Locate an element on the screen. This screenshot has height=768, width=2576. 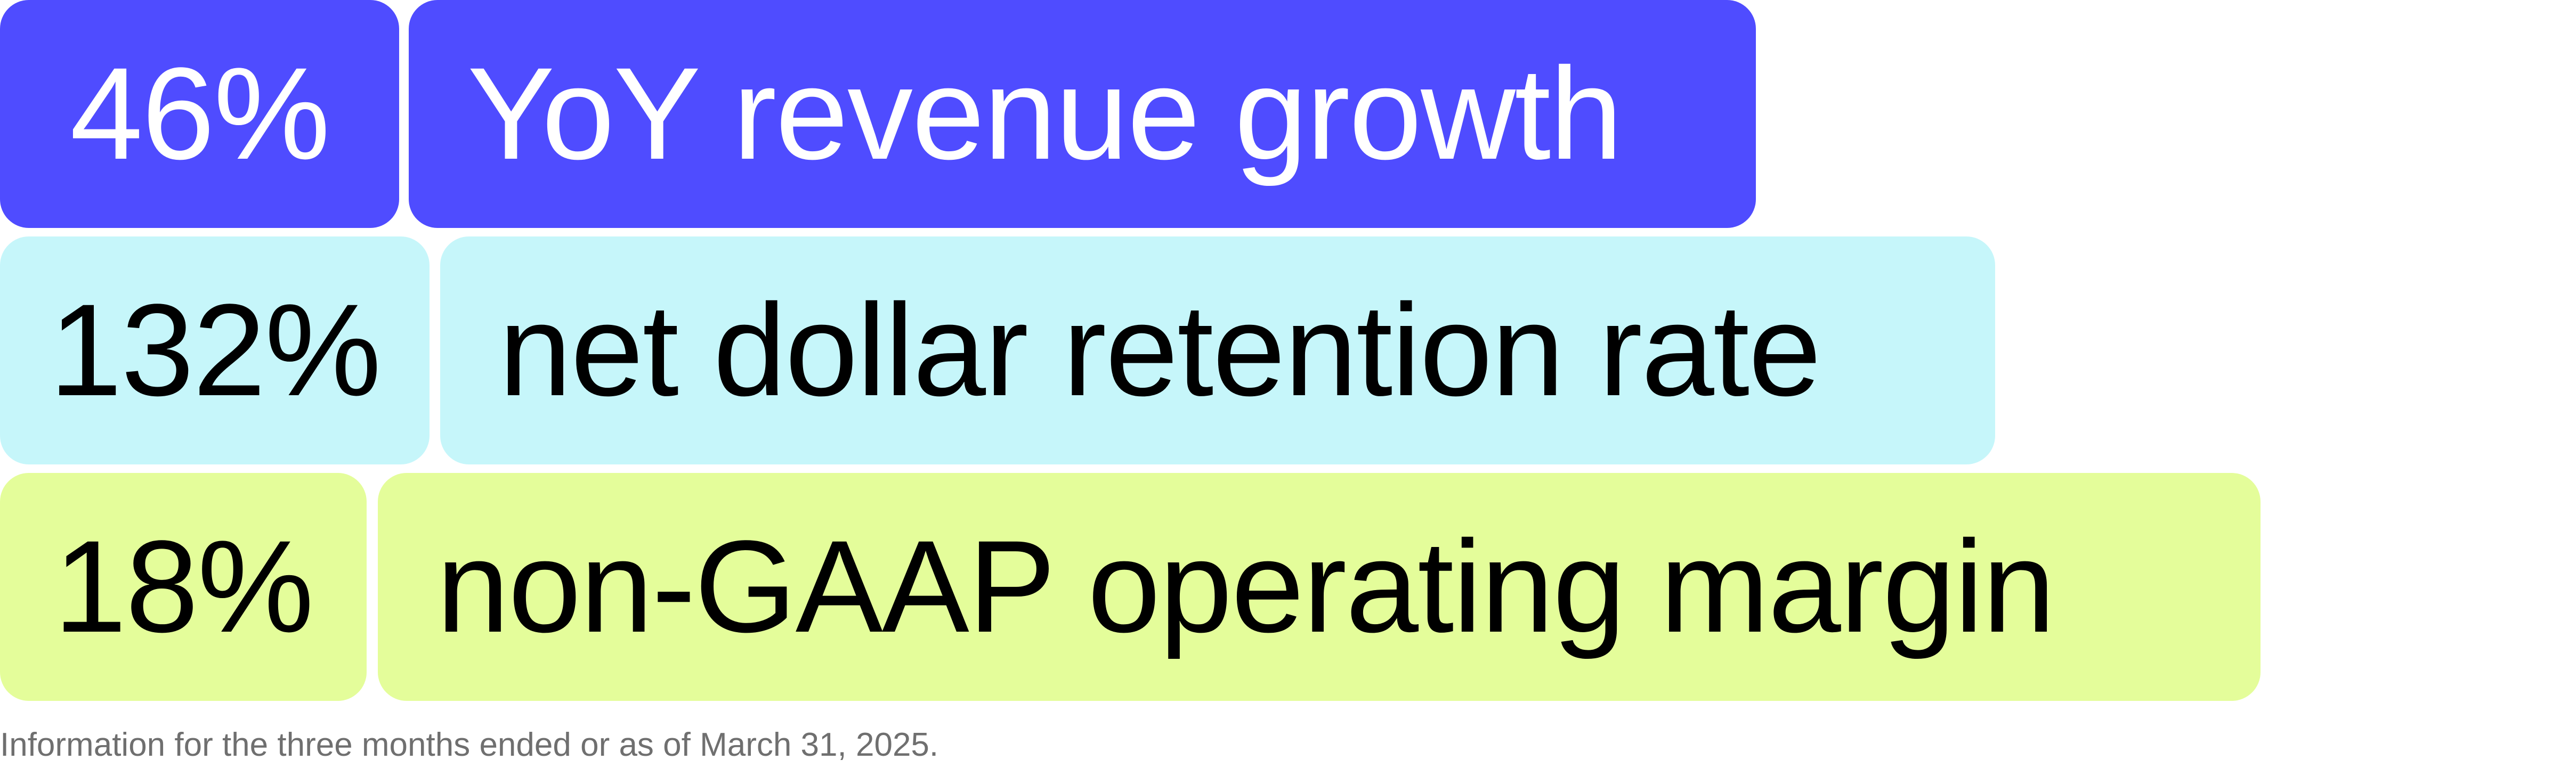
metric-value-net-dollar-retention: 132% is located at coordinates (215, 350).